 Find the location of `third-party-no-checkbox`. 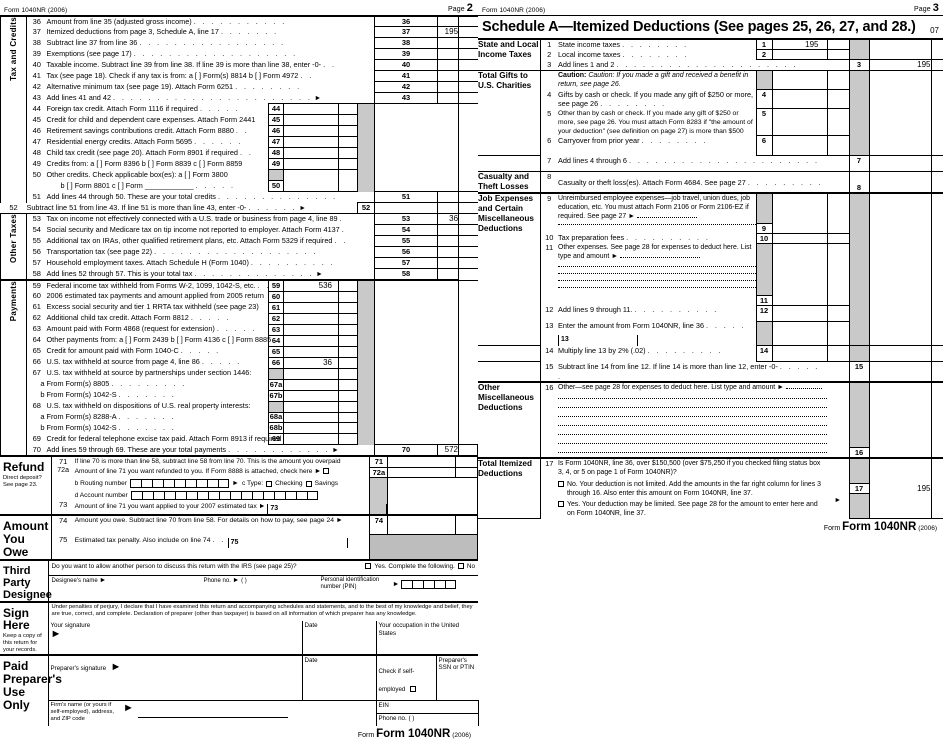

third-party-no-checkbox is located at coordinates (460, 566).